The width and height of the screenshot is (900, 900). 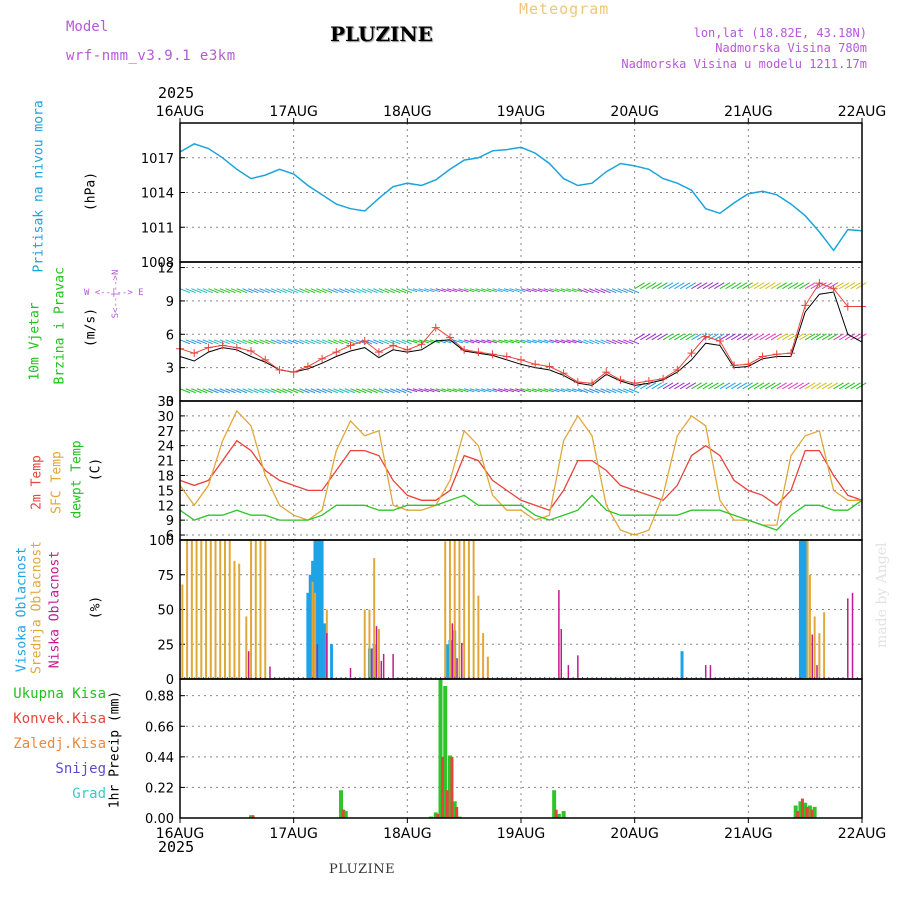 I want to click on day-label-bottom: 17AUG, so click(x=293, y=834).